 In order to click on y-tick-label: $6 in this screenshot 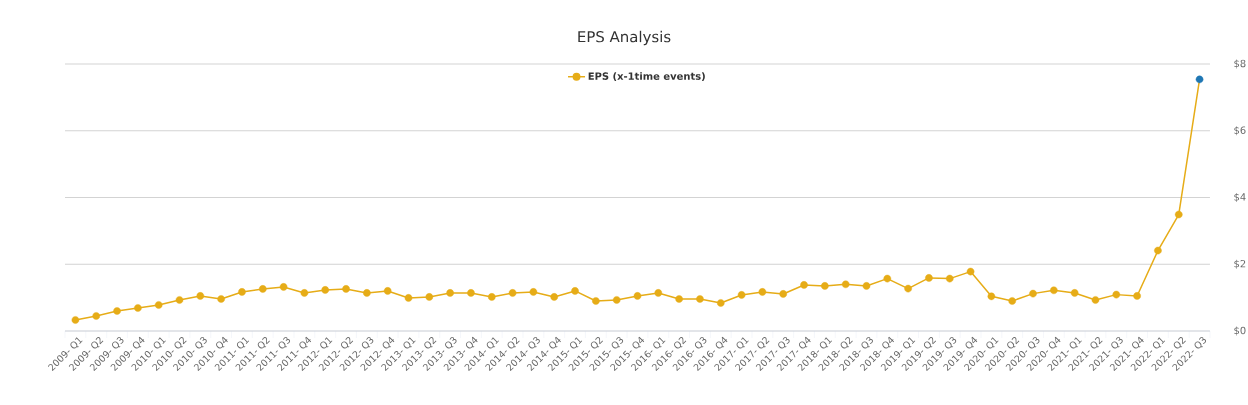, I will do `click(1240, 131)`.